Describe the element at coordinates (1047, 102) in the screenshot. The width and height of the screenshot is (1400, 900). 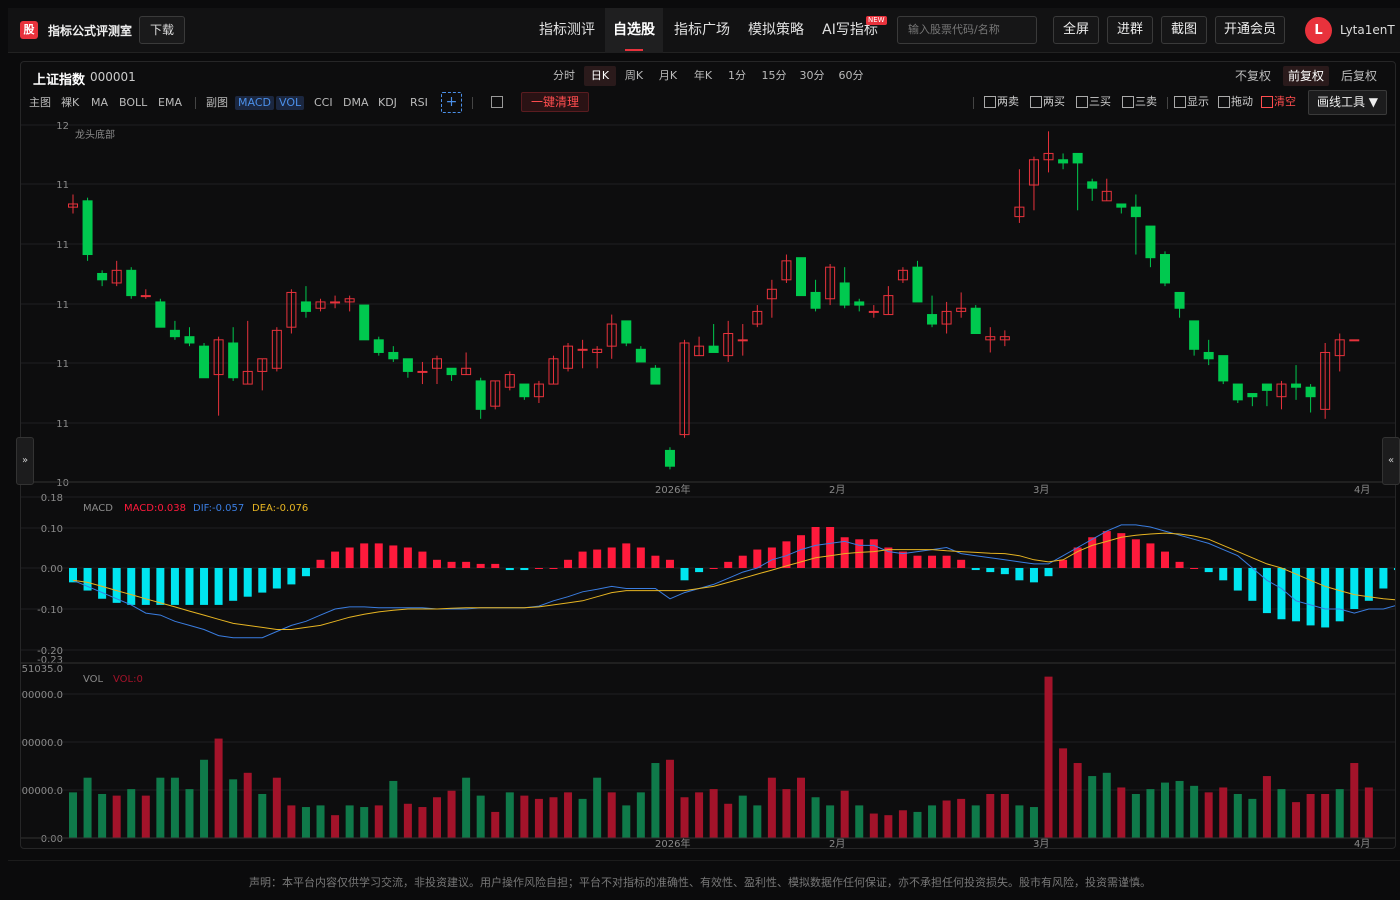
I see `toggle-two-buy: 两买` at that location.